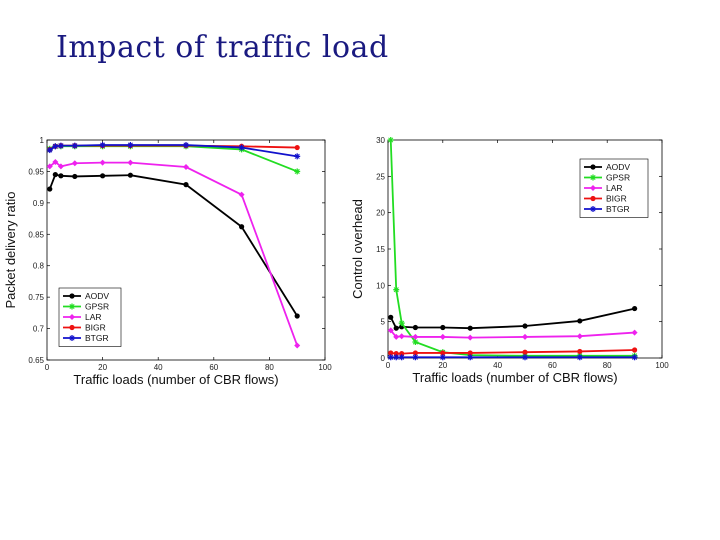 Image resolution: width=720 pixels, height=540 pixels. Describe the element at coordinates (442, 365) in the screenshot. I see `overhead-x-tick-label: 20` at that location.